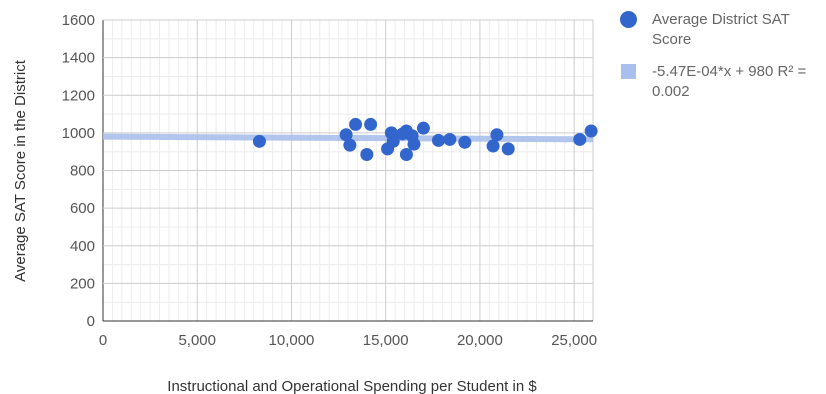 This screenshot has height=394, width=826. I want to click on legend-label-series: Average District SAT Score, so click(721, 29).